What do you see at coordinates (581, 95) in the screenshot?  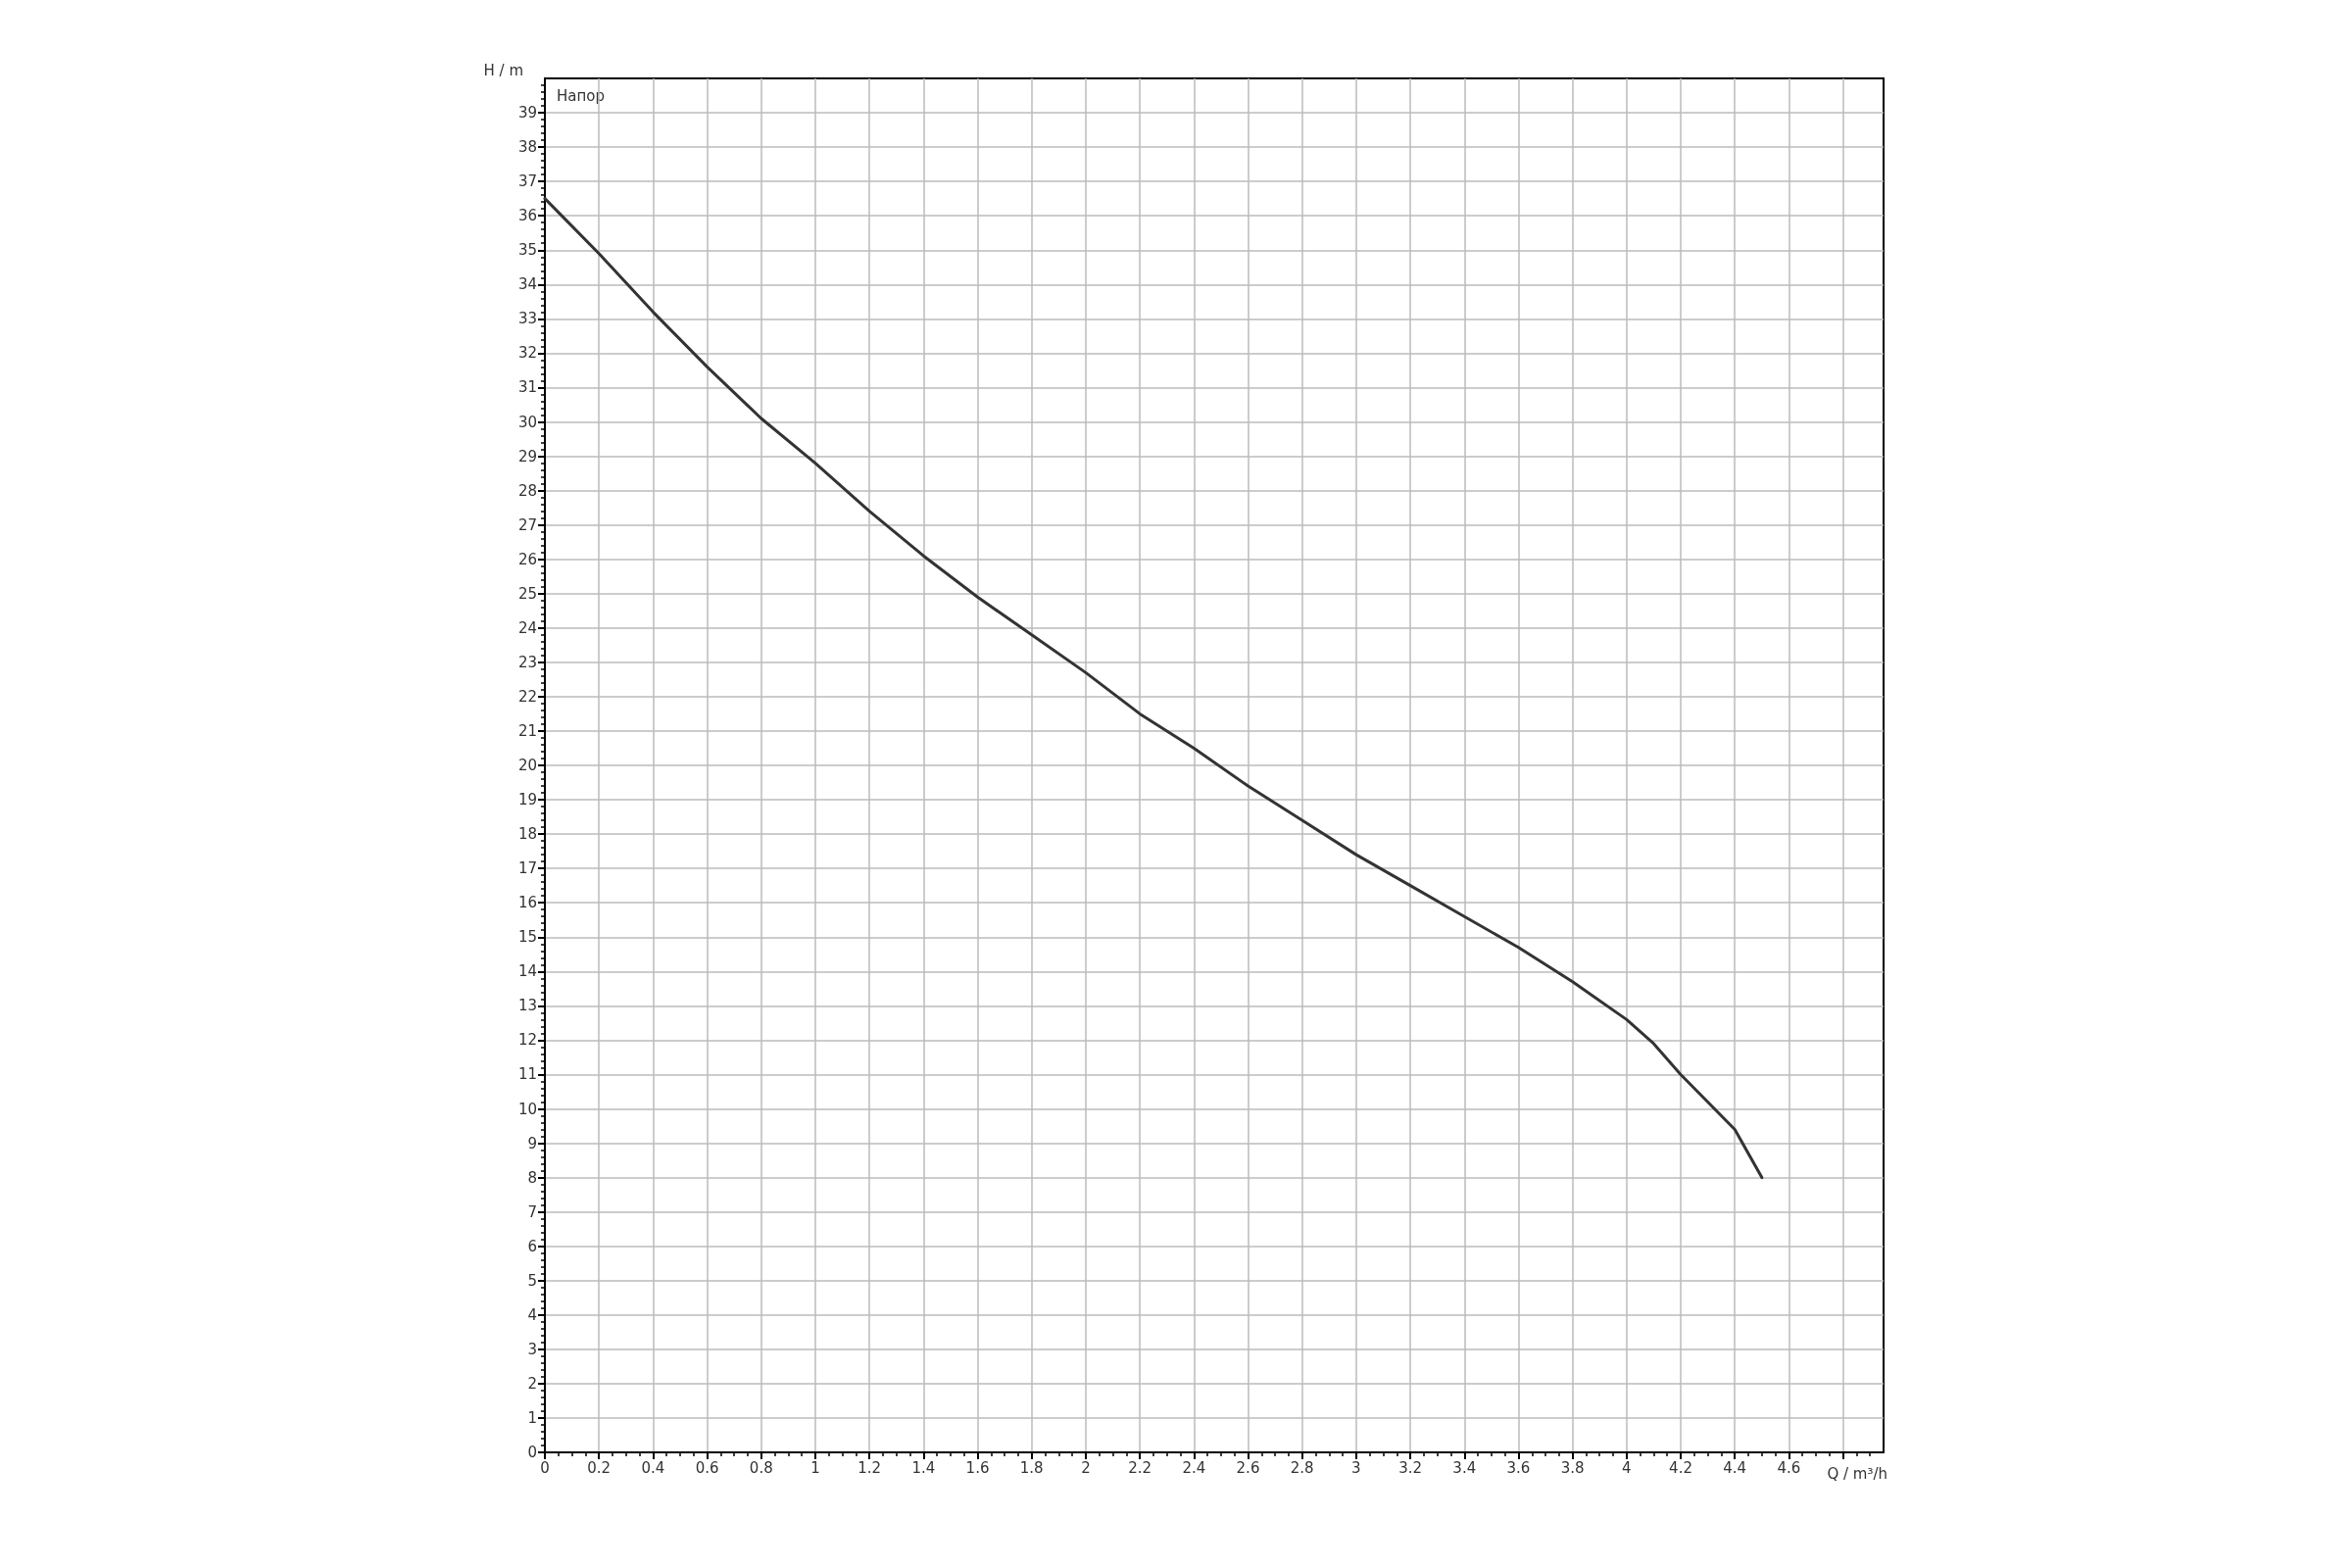 I see `annotation: Напор` at bounding box center [581, 95].